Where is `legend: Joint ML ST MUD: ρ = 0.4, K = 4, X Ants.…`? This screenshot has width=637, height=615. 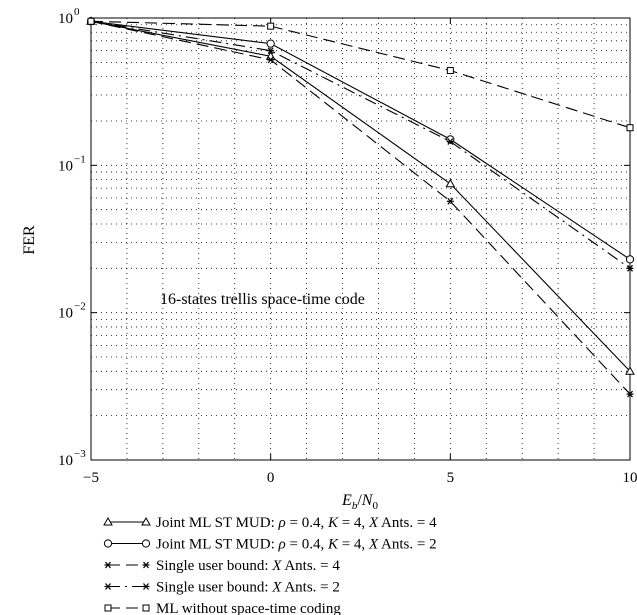 legend: Joint ML ST MUD: ρ = 0.4, K = 4, X Ants.… is located at coordinates (270, 565).